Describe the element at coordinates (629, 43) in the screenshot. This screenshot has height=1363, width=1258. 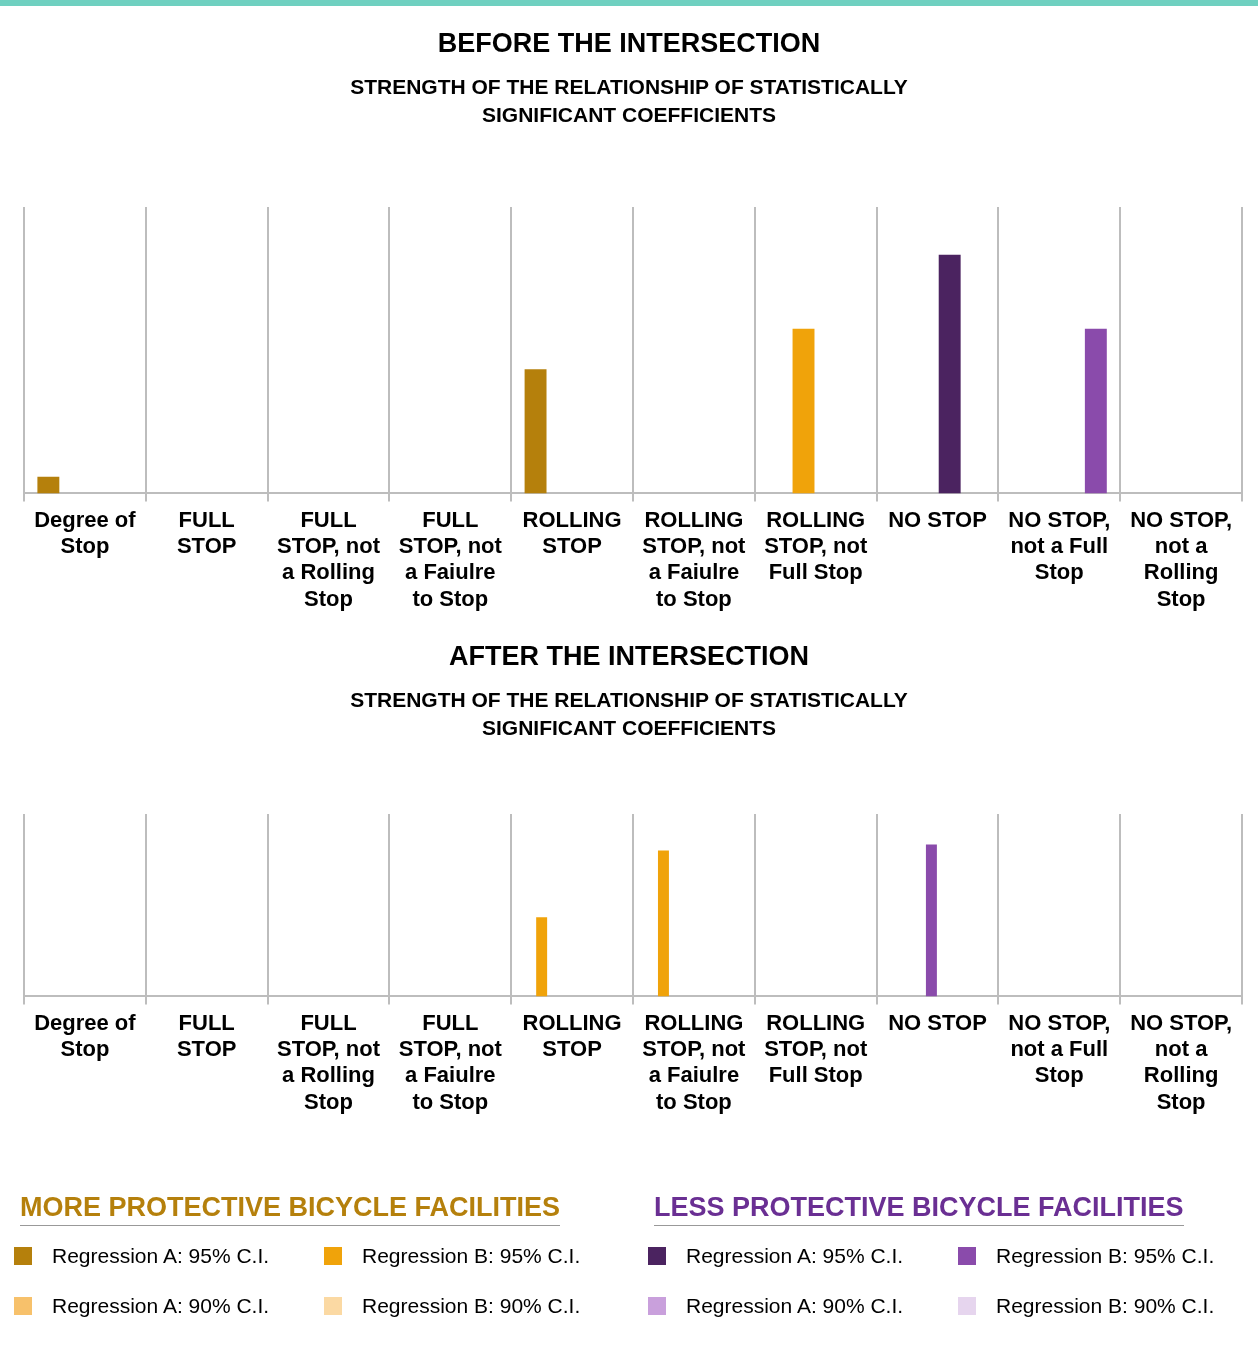
I see `chart-title: BEFORE THE INTERSECTION` at that location.